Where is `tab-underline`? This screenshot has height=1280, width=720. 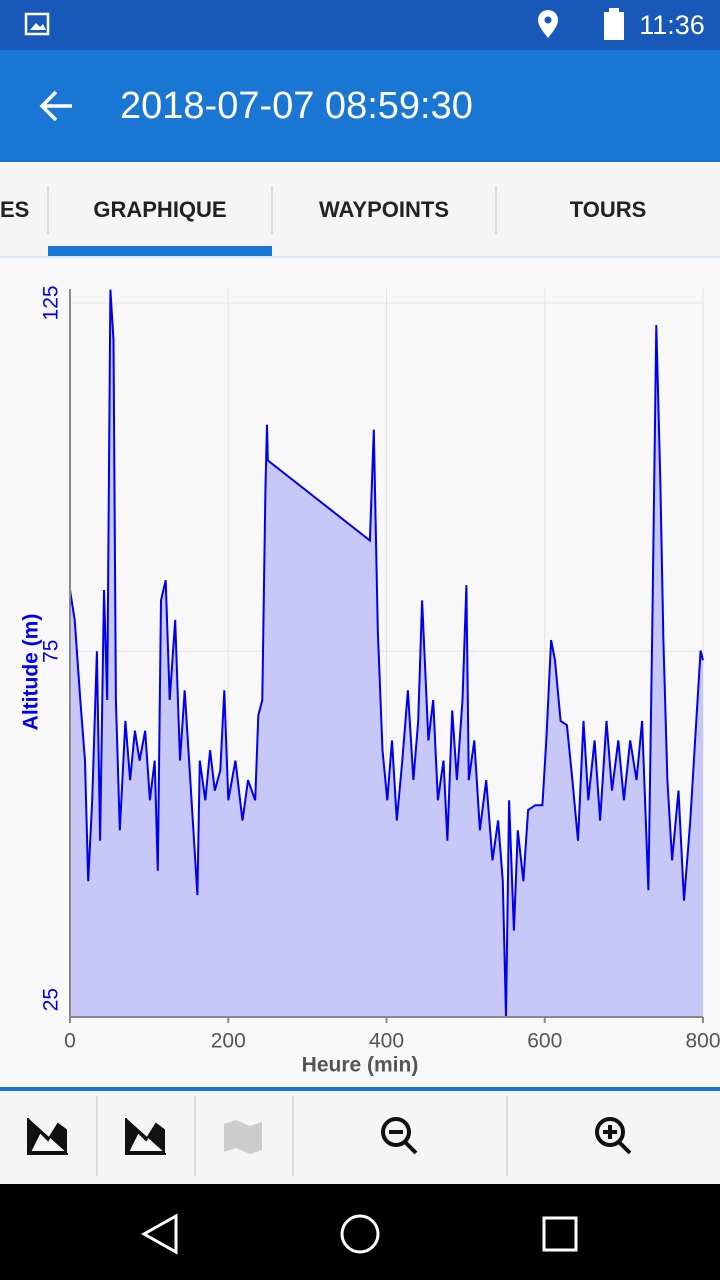
tab-underline is located at coordinates (360, 257).